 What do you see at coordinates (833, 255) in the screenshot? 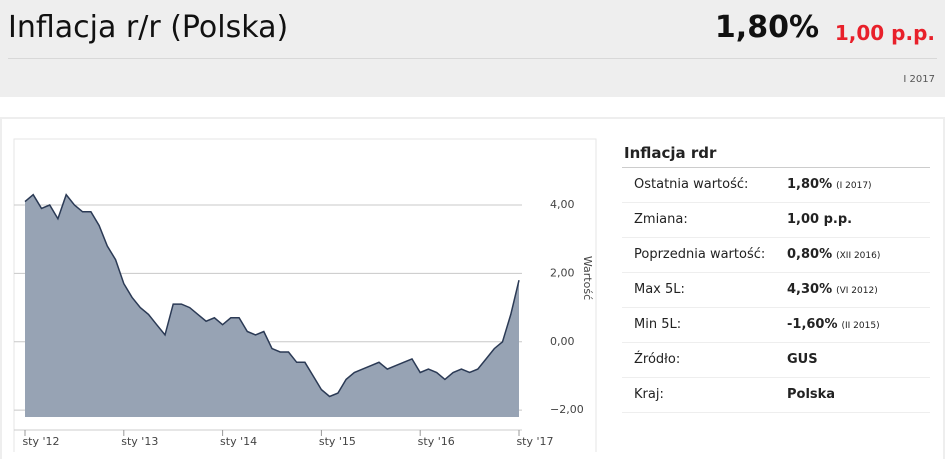
I see `row-value: 0,80% (XII 2016)` at bounding box center [833, 255].